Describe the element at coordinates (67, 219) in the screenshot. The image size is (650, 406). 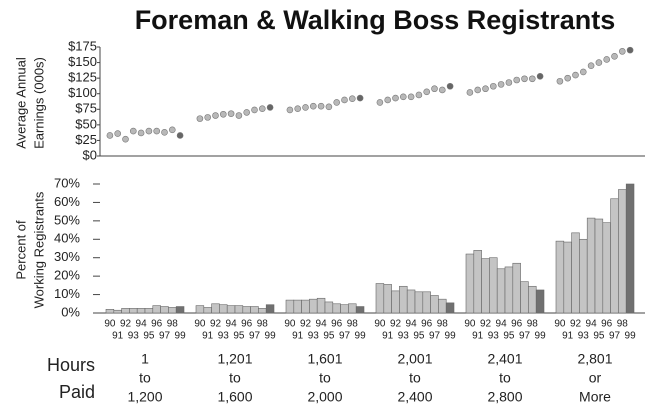
I see `y-tick-label: 50%` at that location.